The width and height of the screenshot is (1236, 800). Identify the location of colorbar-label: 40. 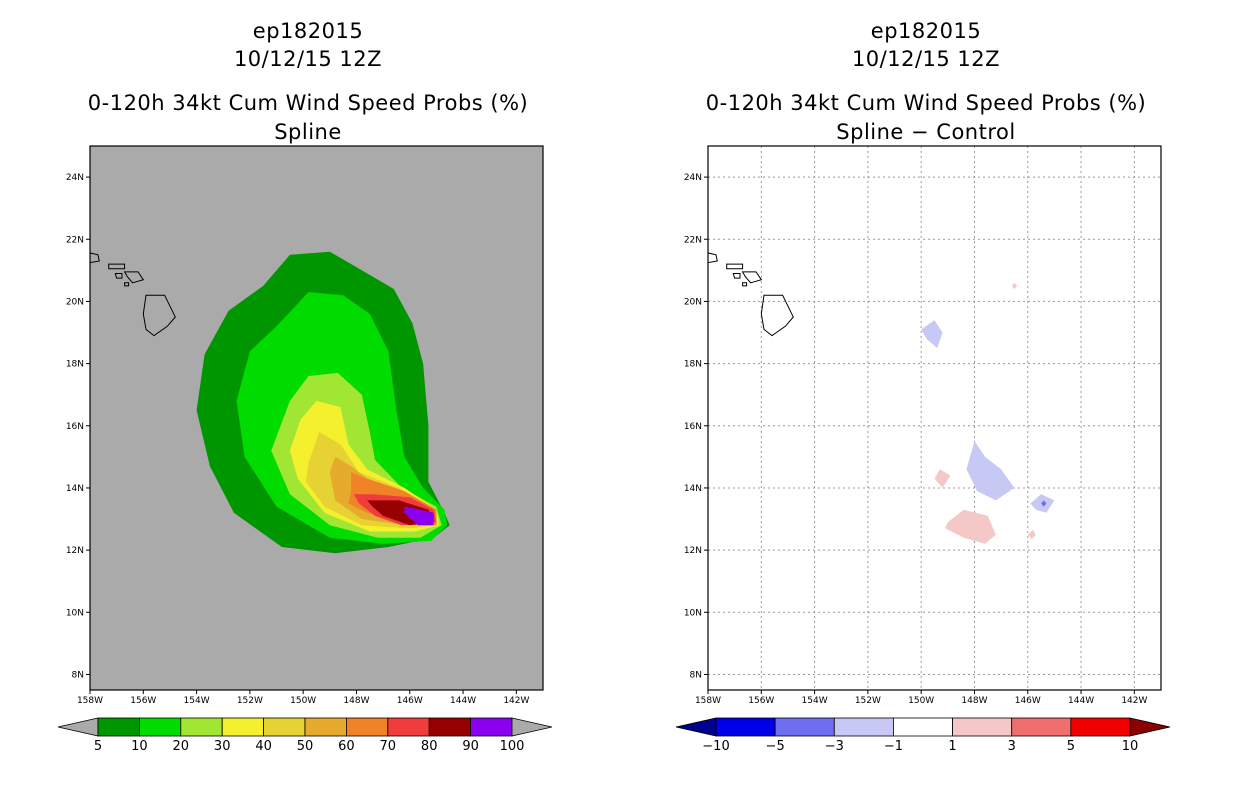
(263, 746).